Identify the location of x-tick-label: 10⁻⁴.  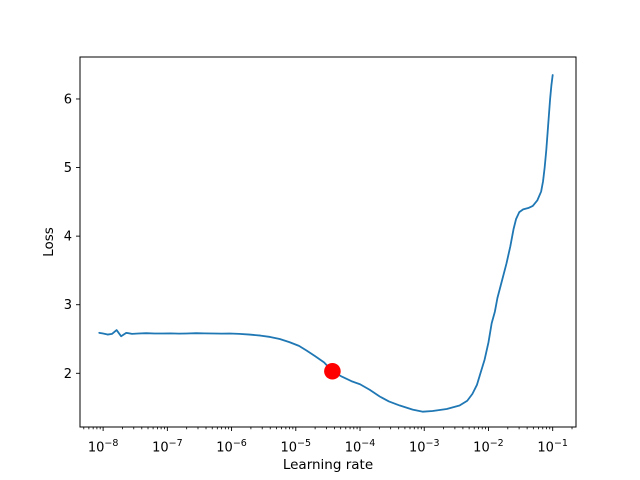
(360, 447).